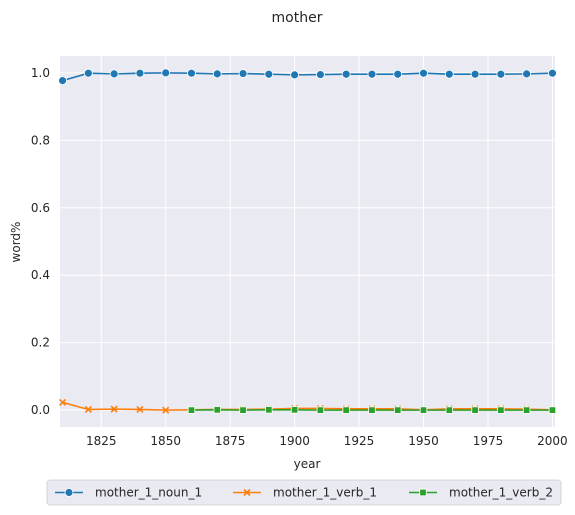  Describe the element at coordinates (501, 493) in the screenshot. I see `legend-label: mother_1_verb_2` at that location.